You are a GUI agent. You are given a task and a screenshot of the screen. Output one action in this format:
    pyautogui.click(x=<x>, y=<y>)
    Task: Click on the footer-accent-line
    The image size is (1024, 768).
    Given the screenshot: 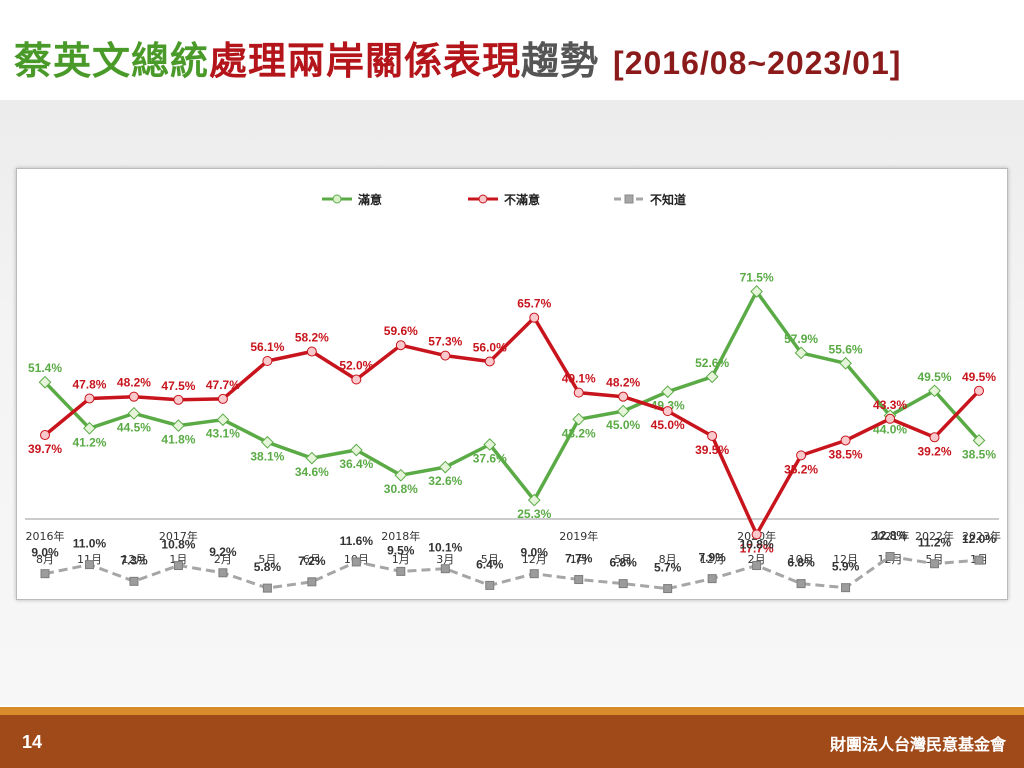 What is the action you would take?
    pyautogui.click(x=512, y=711)
    